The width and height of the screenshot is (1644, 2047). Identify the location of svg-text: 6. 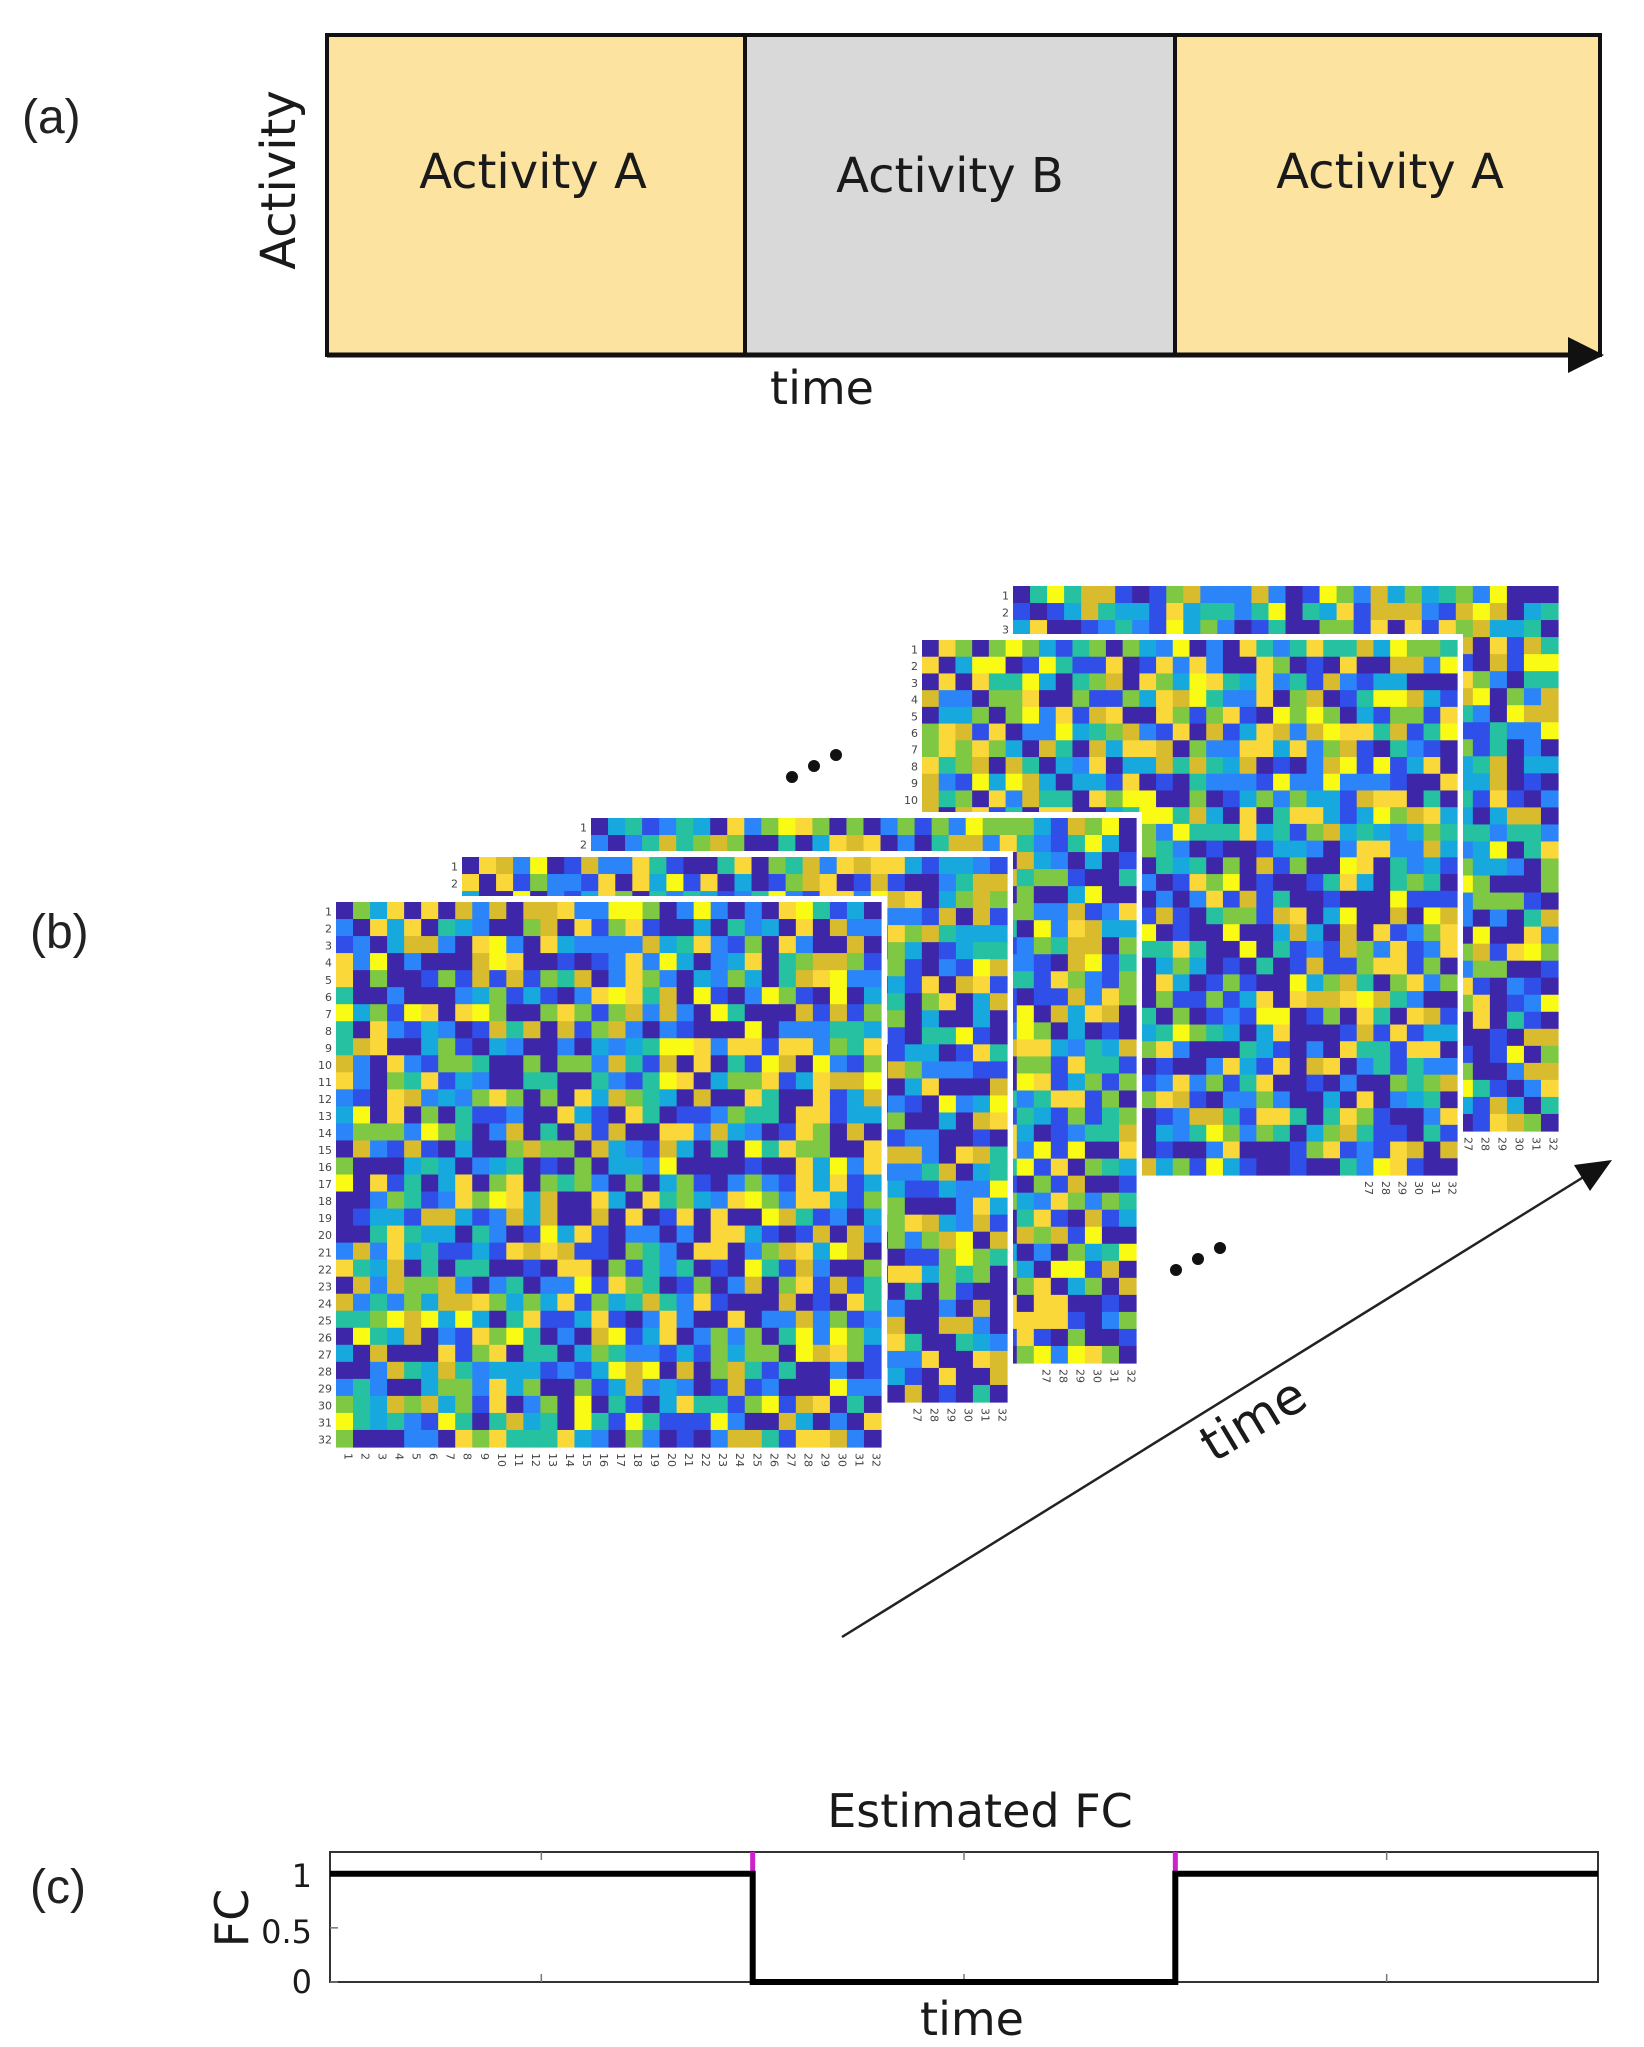
(914, 733).